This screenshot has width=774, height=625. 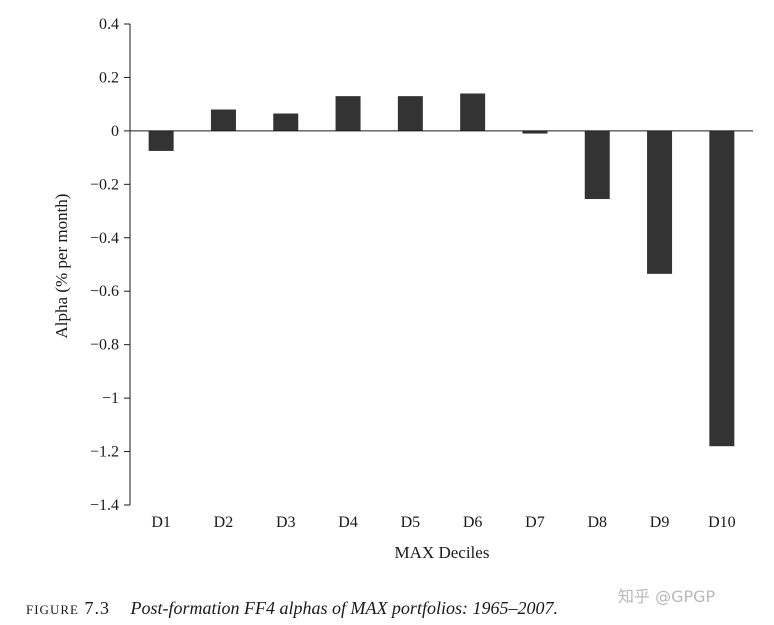 What do you see at coordinates (722, 288) in the screenshot?
I see `bar-d10` at bounding box center [722, 288].